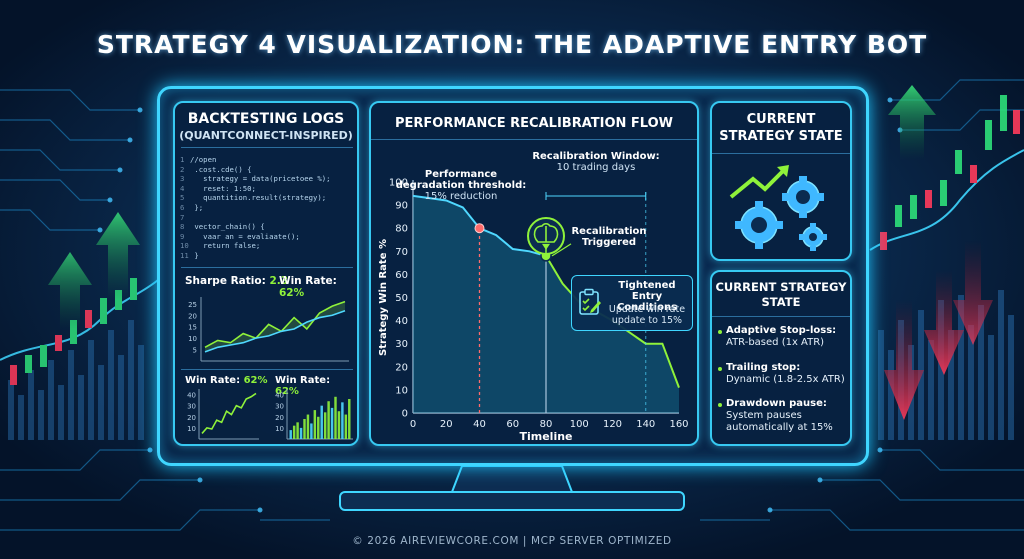  I want to click on code-line-text: .cost.cde() {, so click(221, 169).